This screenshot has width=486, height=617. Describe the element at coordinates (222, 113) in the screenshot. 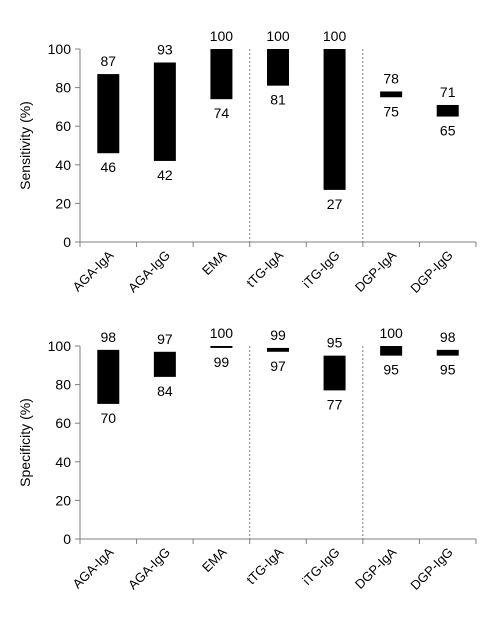

I see `low-value-label: 74` at that location.